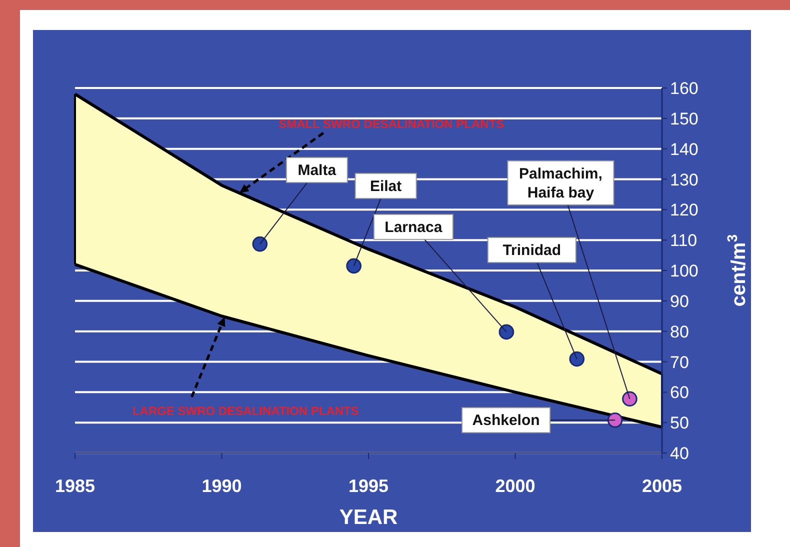 The width and height of the screenshot is (790, 547). Describe the element at coordinates (317, 171) in the screenshot. I see `annotation: Malta` at that location.